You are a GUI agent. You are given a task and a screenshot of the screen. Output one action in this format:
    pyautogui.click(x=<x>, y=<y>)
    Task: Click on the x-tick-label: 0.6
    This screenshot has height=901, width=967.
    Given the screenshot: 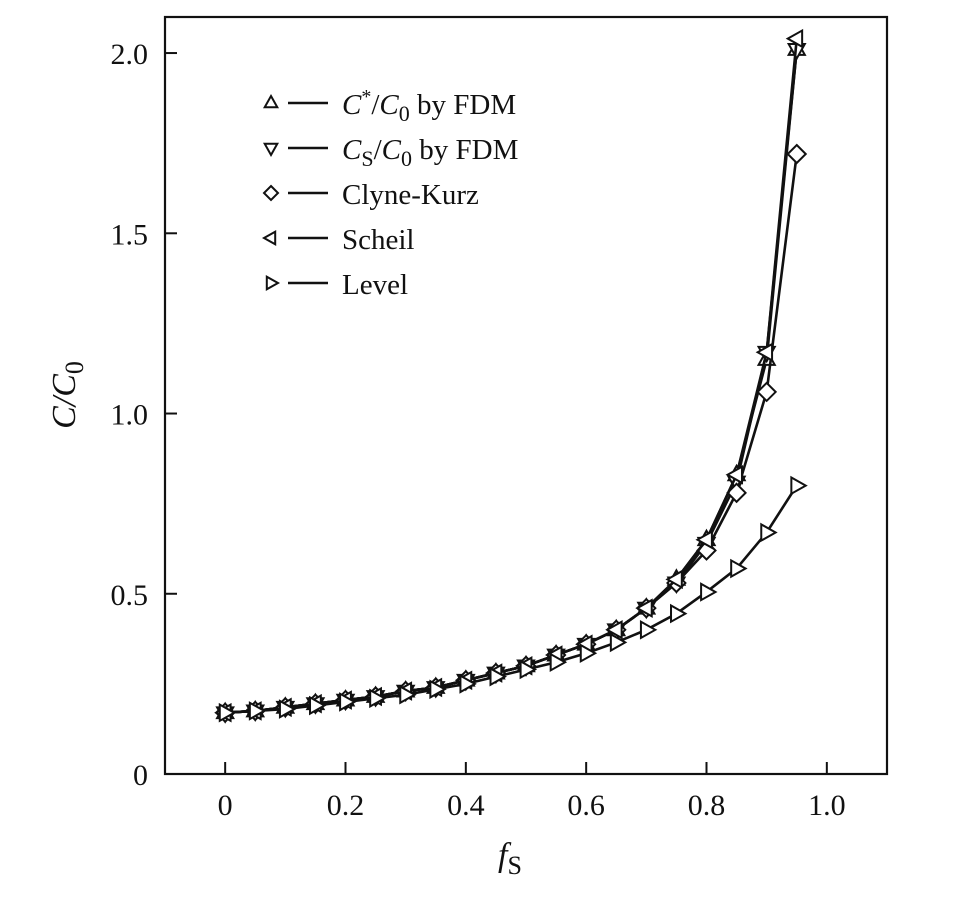 What is the action you would take?
    pyautogui.click(x=586, y=805)
    